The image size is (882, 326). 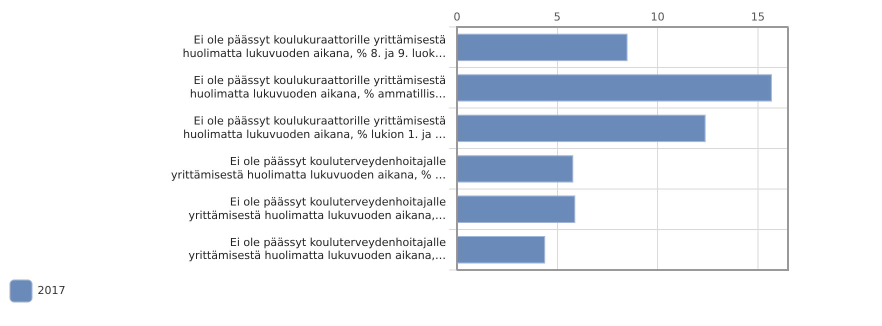 What do you see at coordinates (757, 17) in the screenshot?
I see `x-tick-label: 15` at bounding box center [757, 17].